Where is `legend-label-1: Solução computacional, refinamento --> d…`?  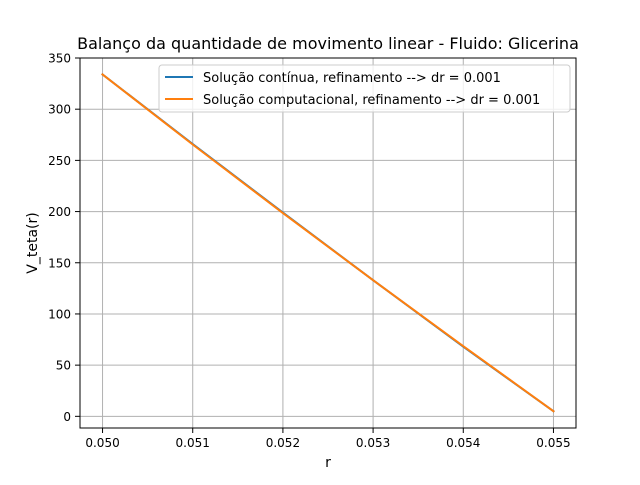 legend-label-1: Solução computacional, refinamento --> d… is located at coordinates (371, 100).